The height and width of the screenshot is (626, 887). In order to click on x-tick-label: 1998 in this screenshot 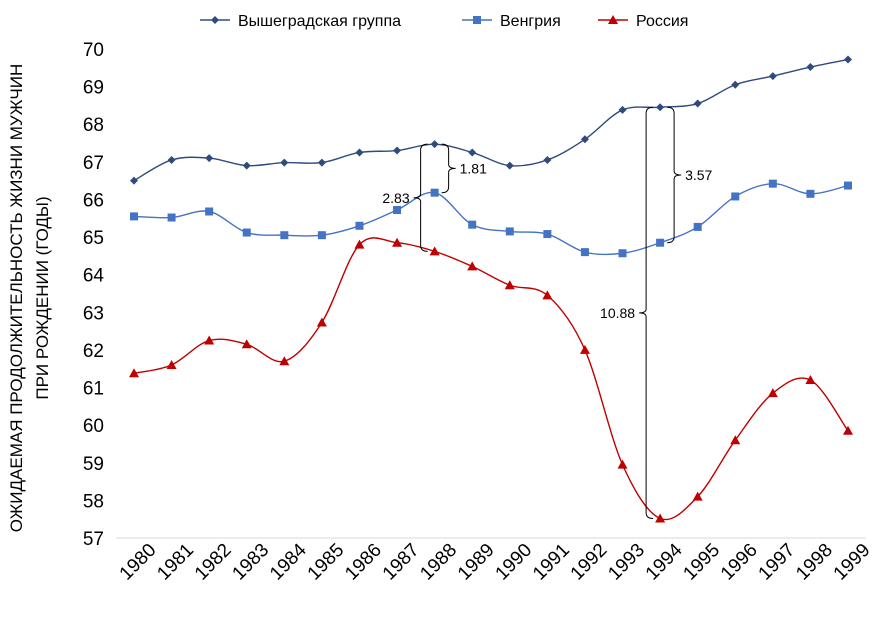, I will do `click(814, 562)`.